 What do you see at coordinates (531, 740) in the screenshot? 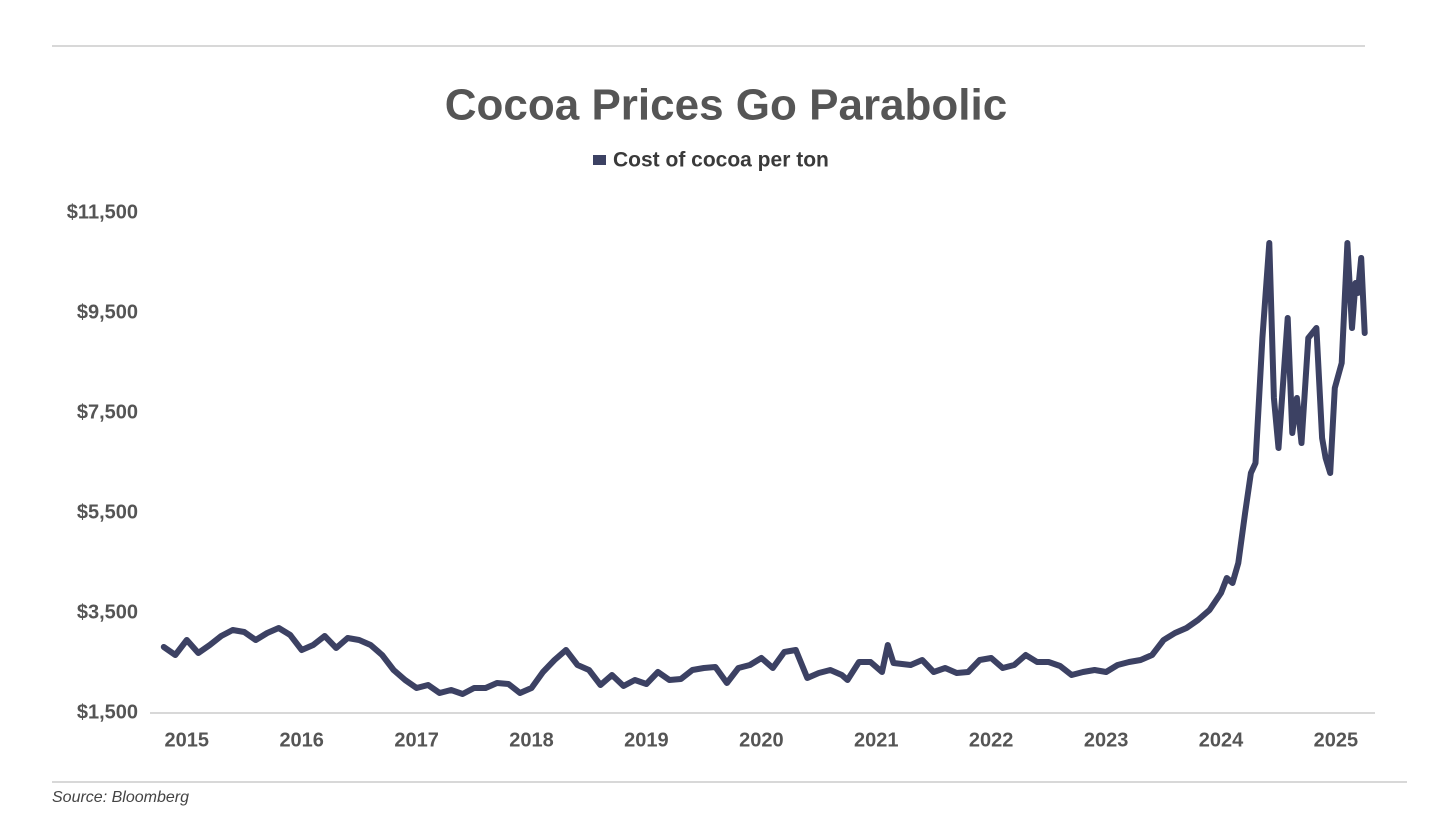
I see `x-tick-label: 2018` at bounding box center [531, 740].